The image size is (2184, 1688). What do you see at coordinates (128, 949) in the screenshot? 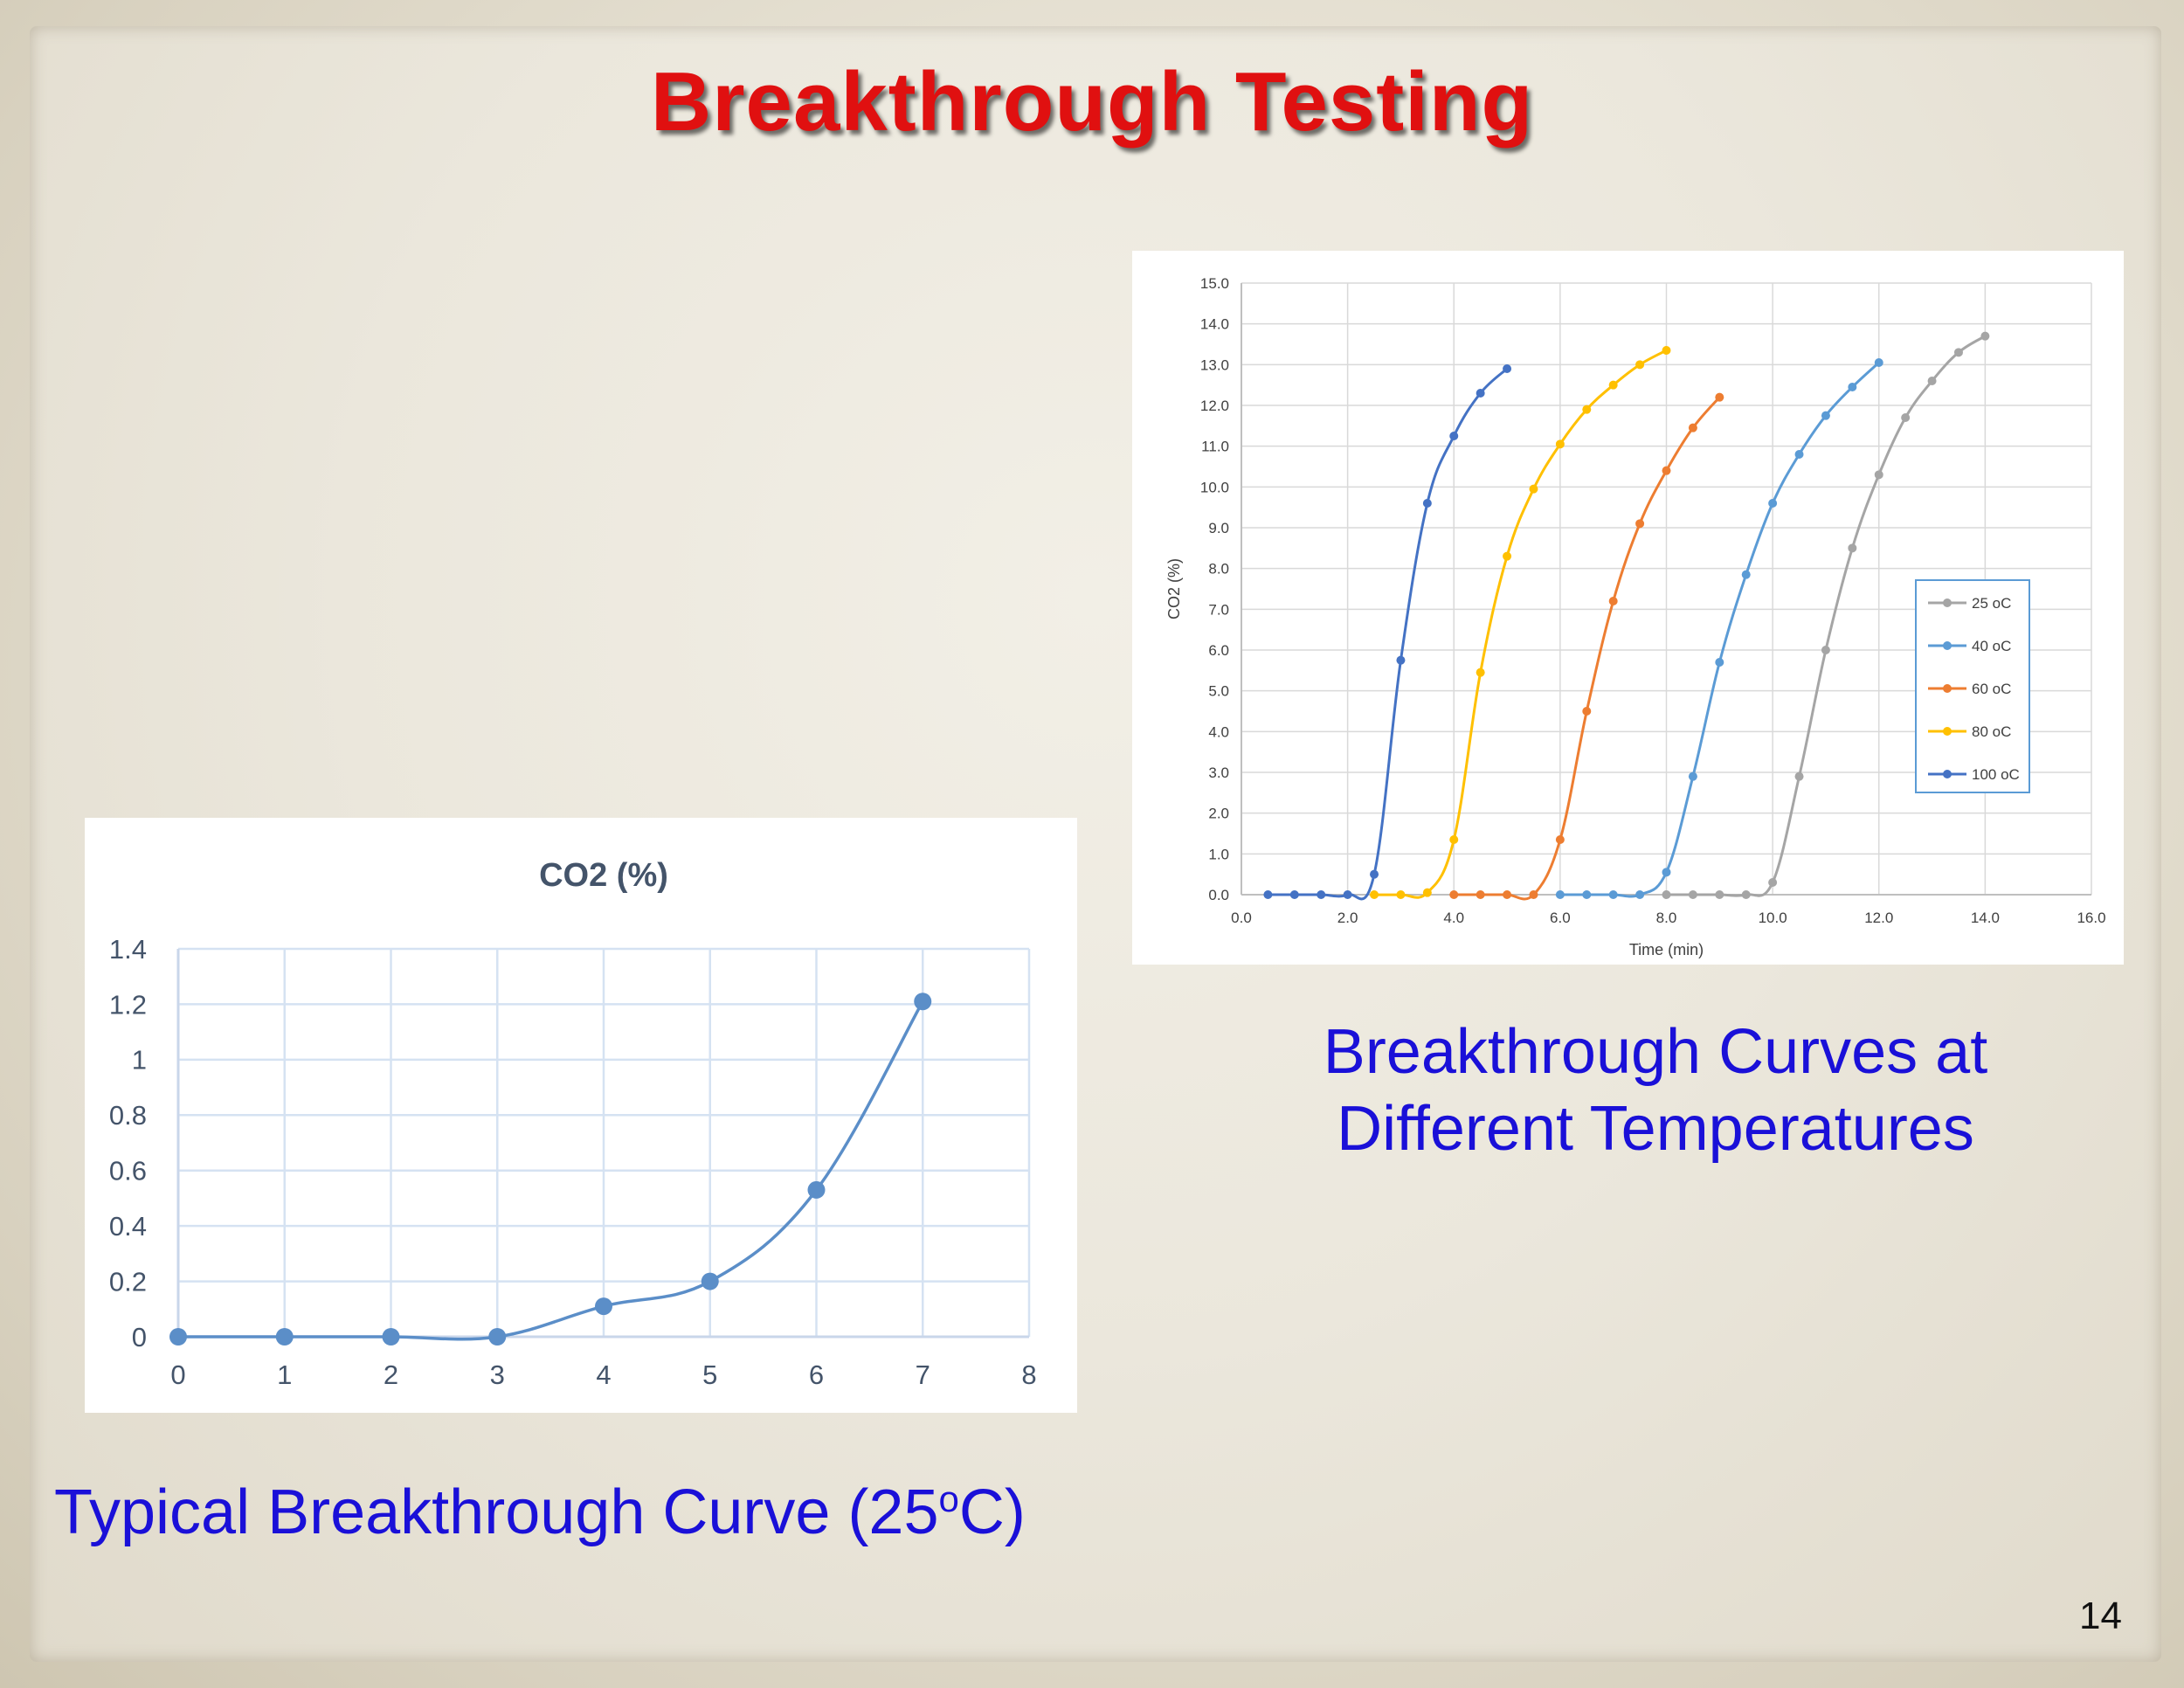
I see `y-tick-label: 1.4` at bounding box center [128, 949].